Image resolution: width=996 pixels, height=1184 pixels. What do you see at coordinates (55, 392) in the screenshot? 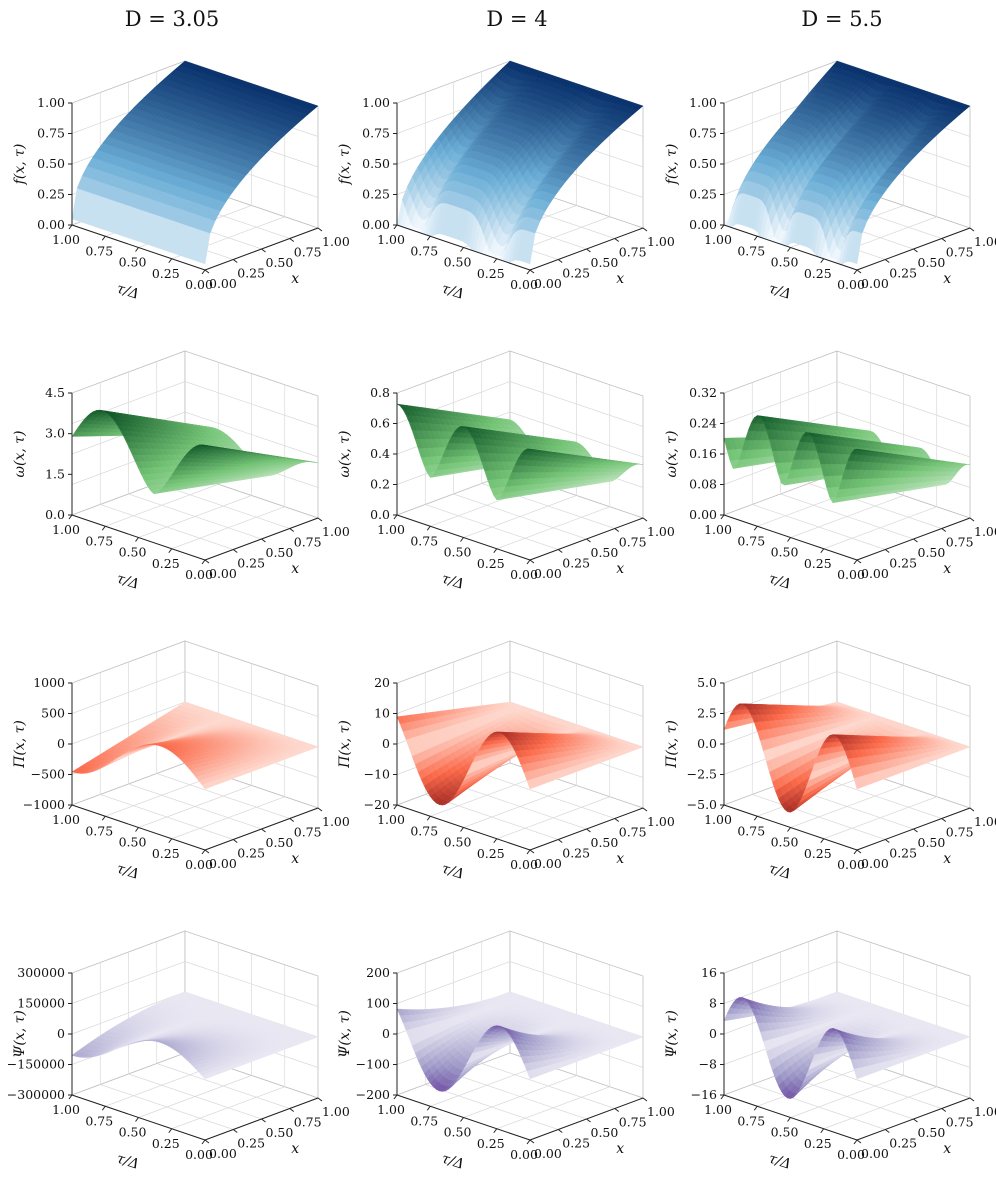
I see `z-tick-label: 4.5` at bounding box center [55, 392].